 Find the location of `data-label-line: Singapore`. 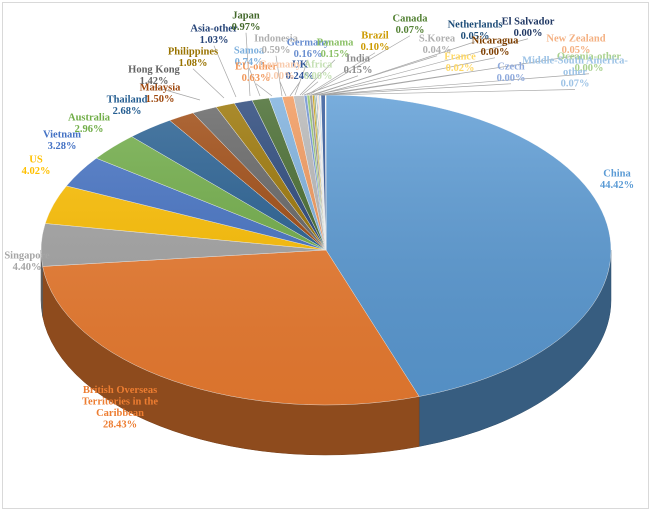

data-label-line: Singapore is located at coordinates (27, 255).